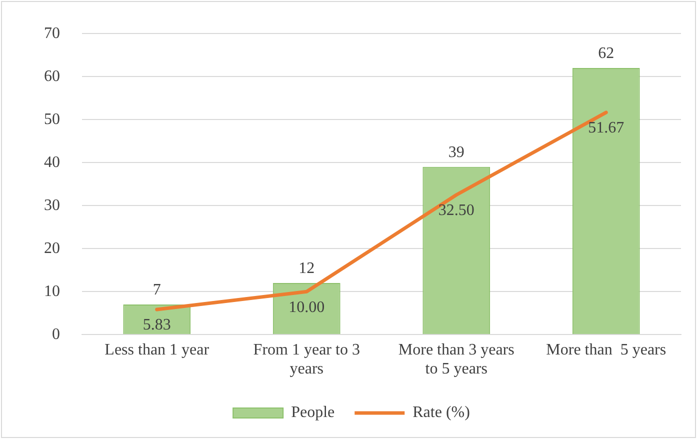 The width and height of the screenshot is (697, 439). Describe the element at coordinates (456, 359) in the screenshot. I see `x-tick-label: More than 3 years to 5 years` at that location.